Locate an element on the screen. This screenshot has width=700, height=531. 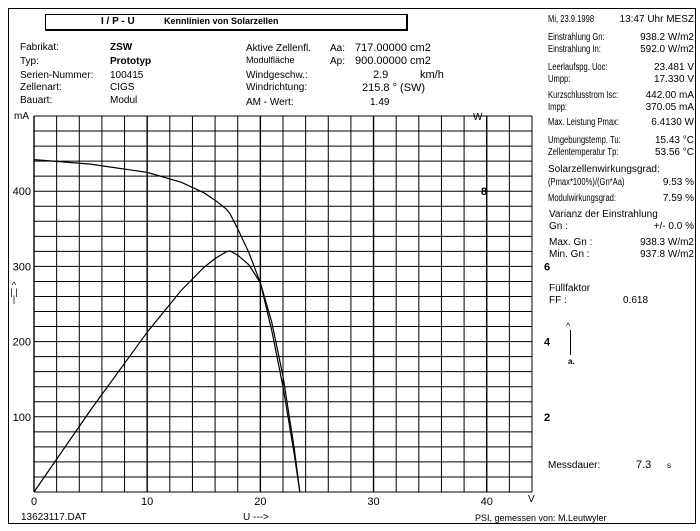
varianz-value: +/- 0.0 % is located at coordinates (673, 226).